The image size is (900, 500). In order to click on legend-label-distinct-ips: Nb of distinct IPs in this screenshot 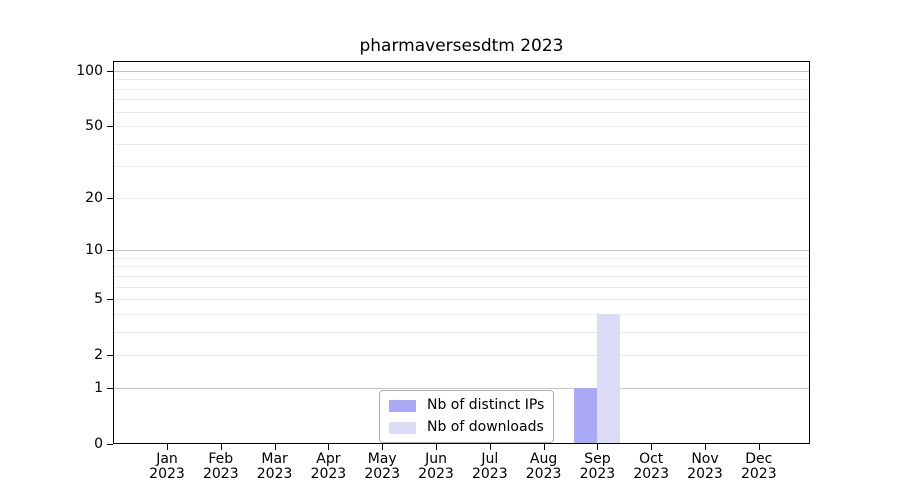, I will do `click(486, 405)`.